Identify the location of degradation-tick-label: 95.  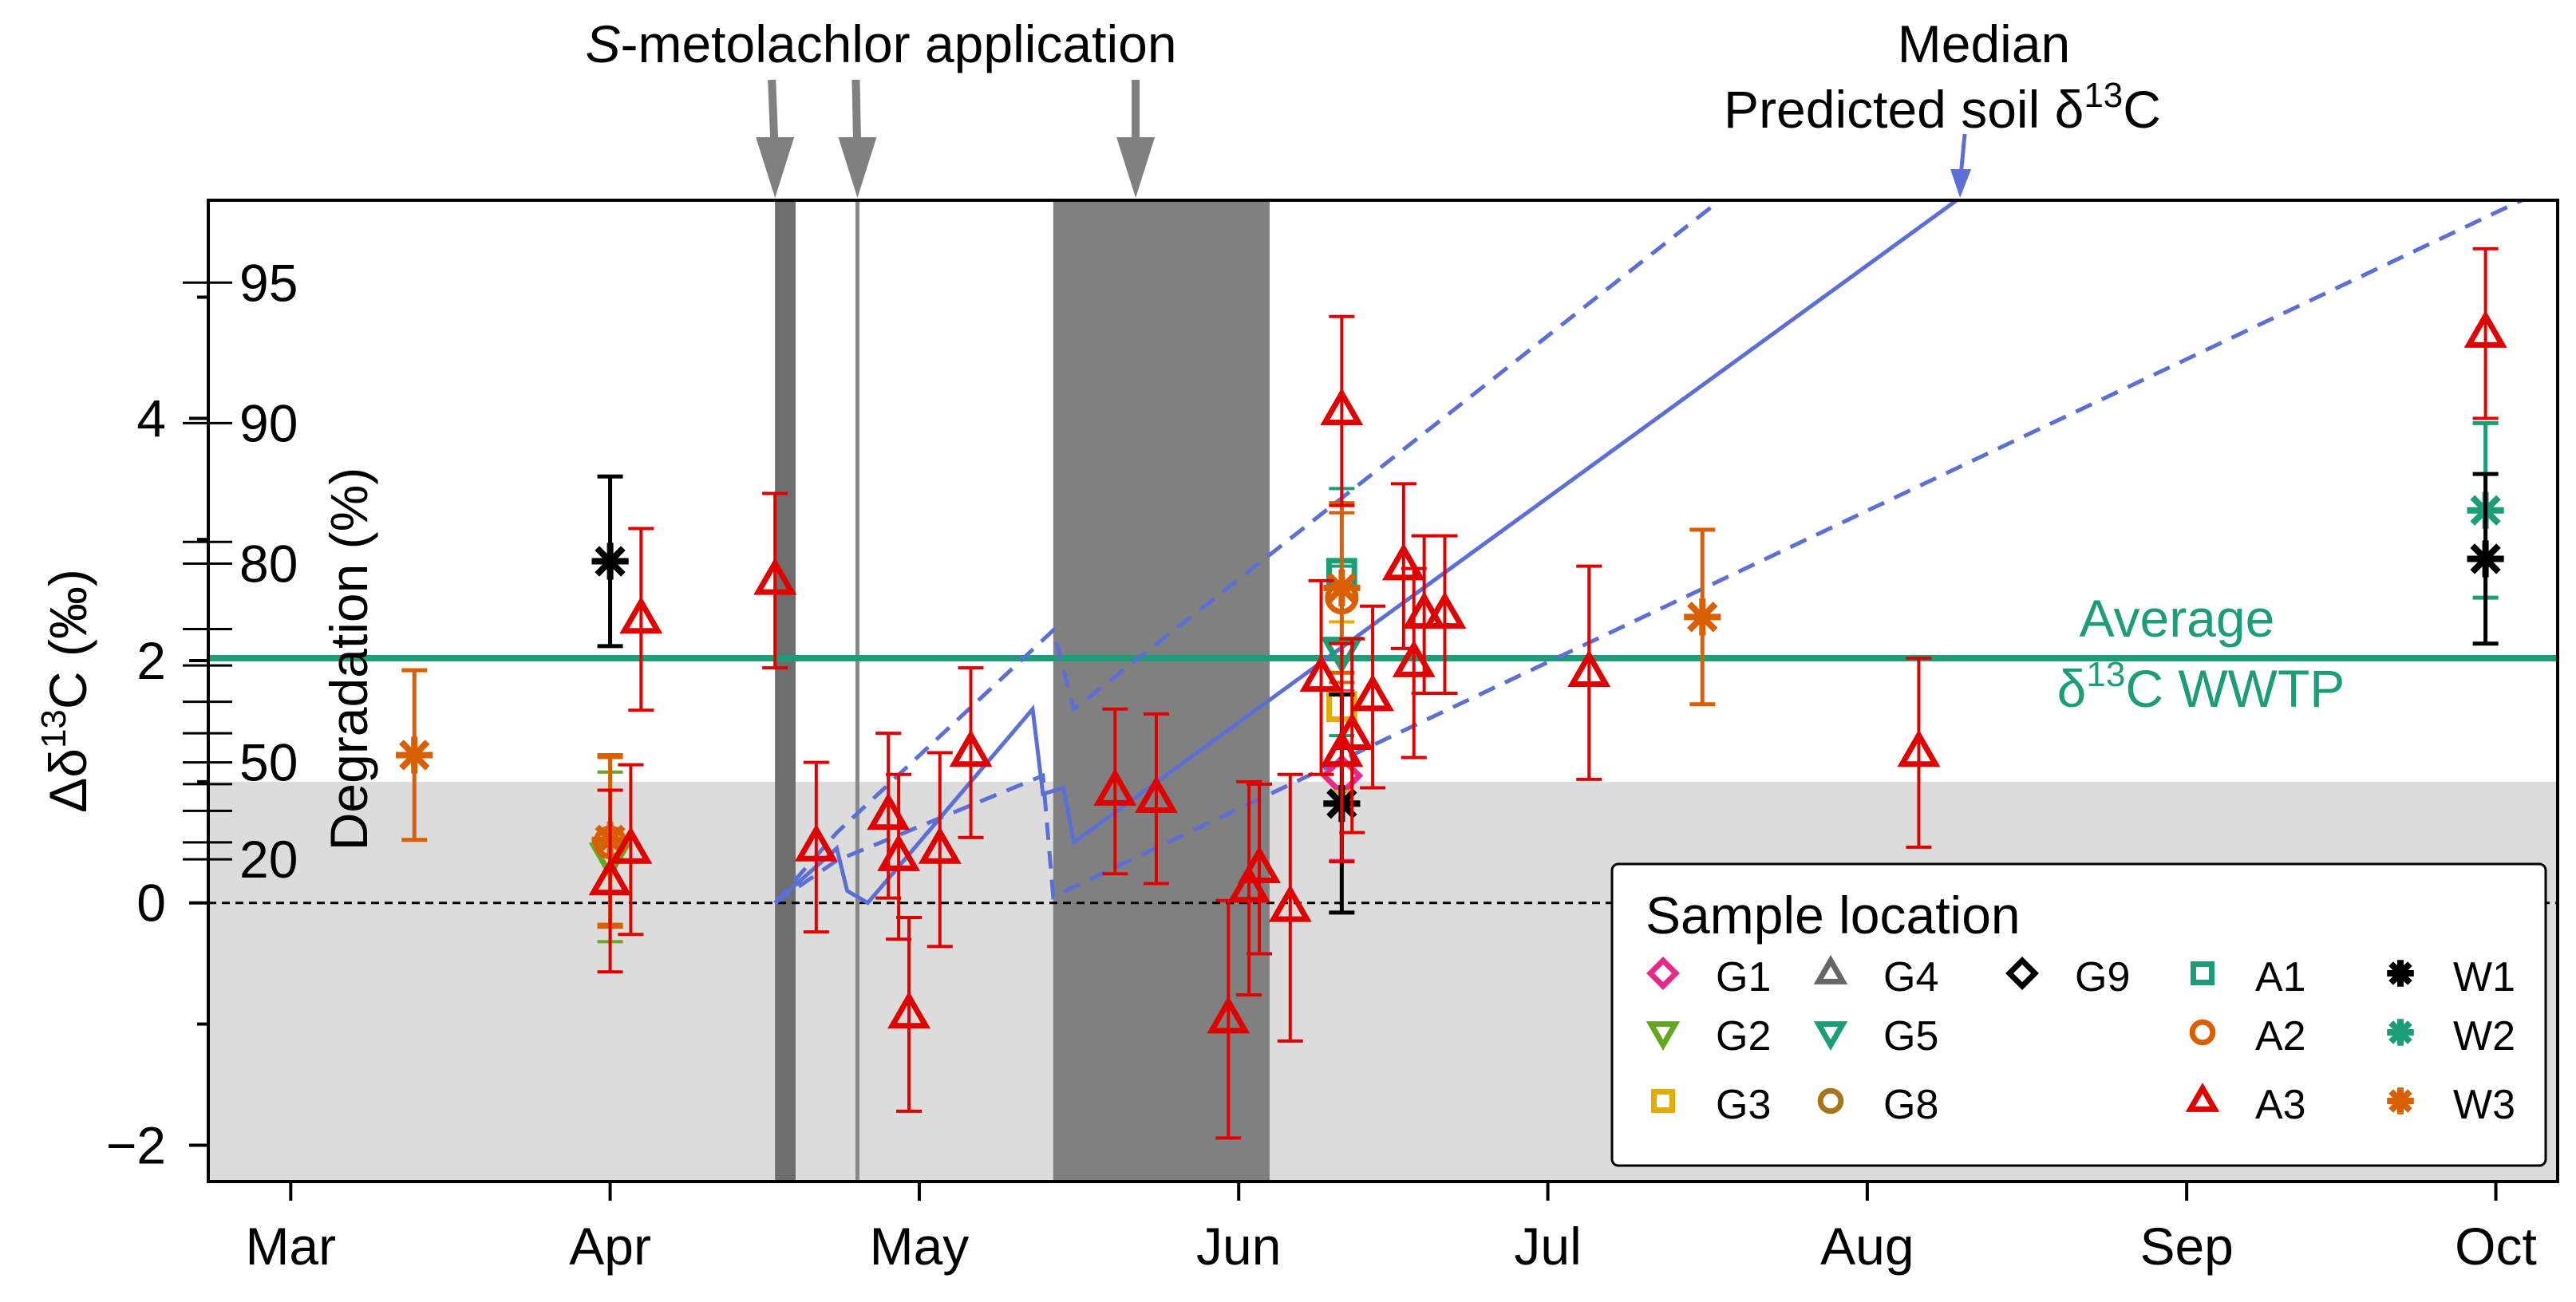
(268, 282).